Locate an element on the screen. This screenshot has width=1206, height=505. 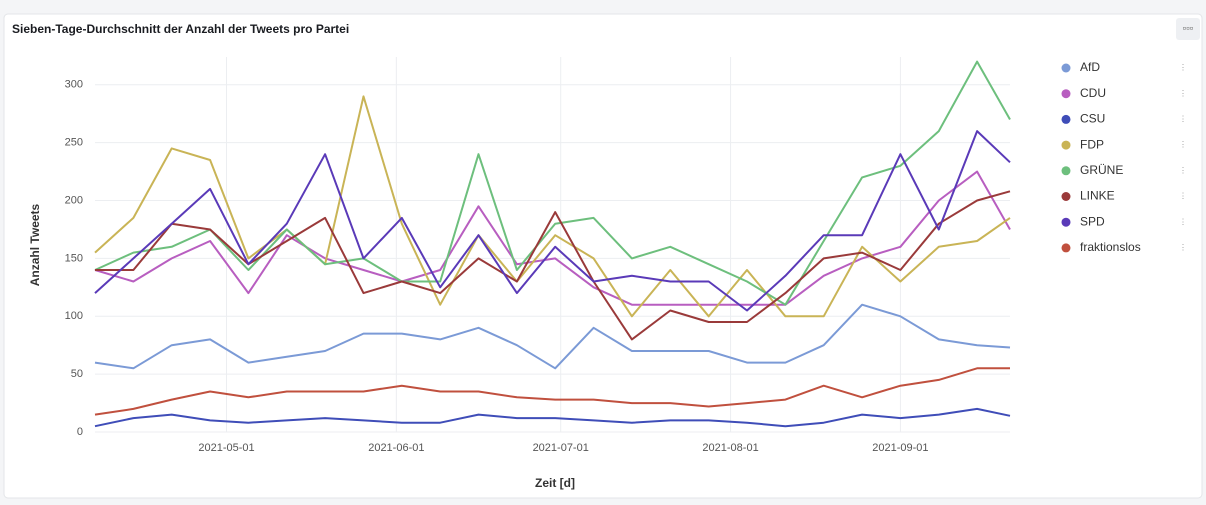
y-tick-label: 0 is located at coordinates (80, 432).